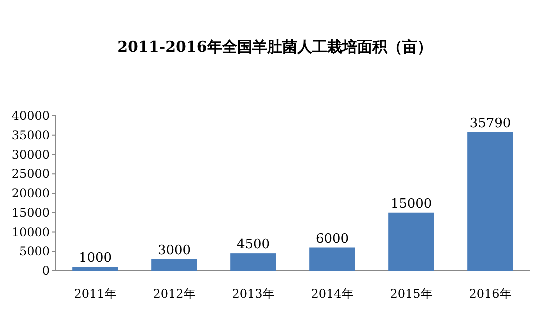 The image size is (550, 330). I want to click on chart-title: 2011-2016年全国羊肚菌人工栽培面积（亩）, so click(275, 47).